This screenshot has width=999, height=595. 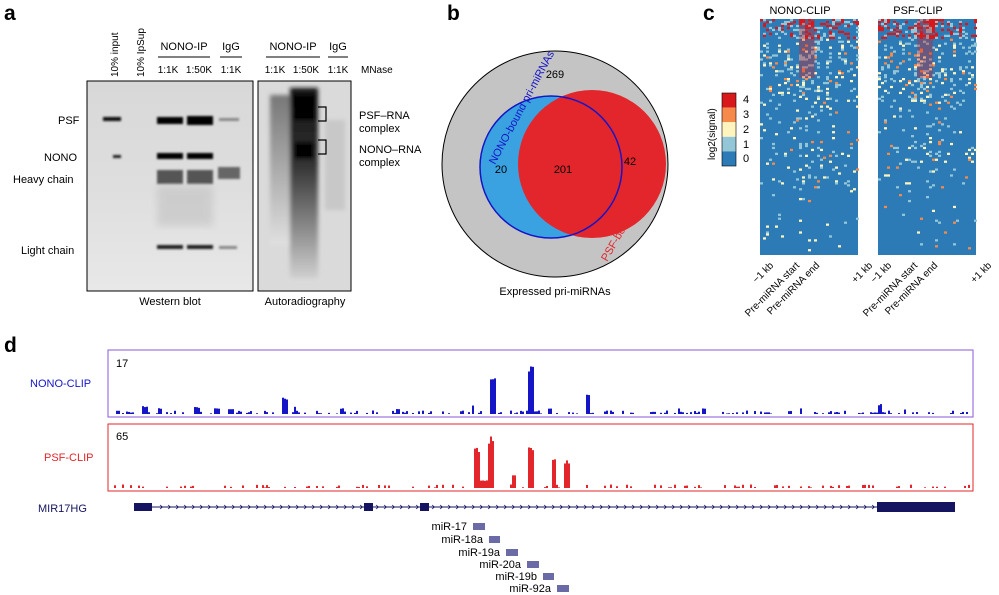 I want to click on venn-count-outer: 269, so click(x=555, y=75).